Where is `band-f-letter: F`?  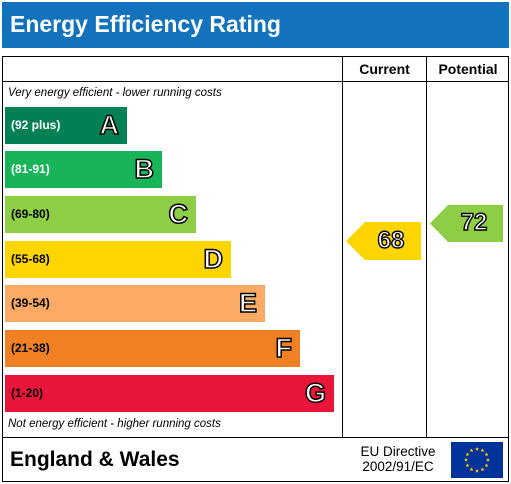
band-f-letter: F is located at coordinates (284, 348).